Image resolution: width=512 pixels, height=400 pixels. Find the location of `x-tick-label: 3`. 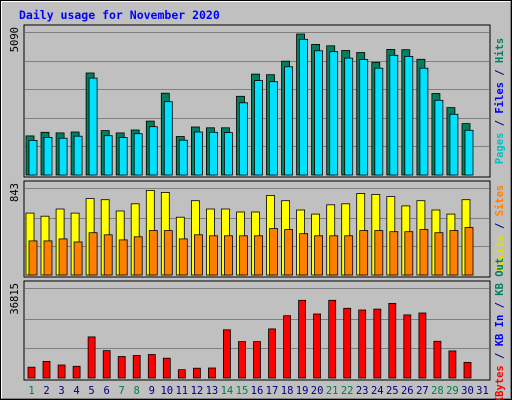

x-tick-label: 3 is located at coordinates (61, 391).